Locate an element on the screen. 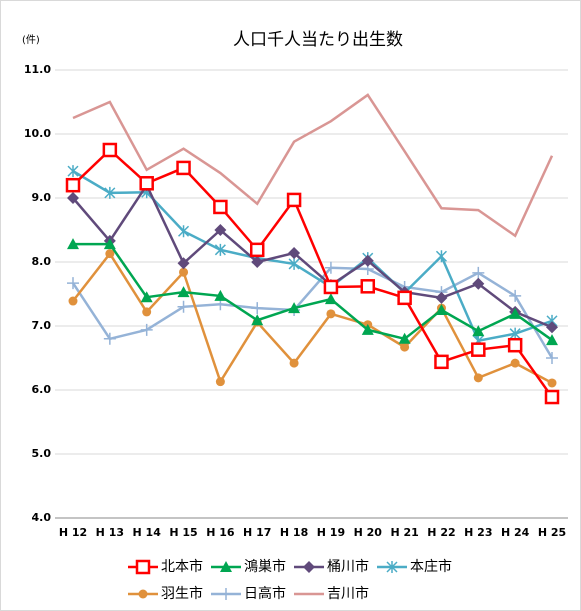  y-tick-label: 7.0 is located at coordinates (42, 325).